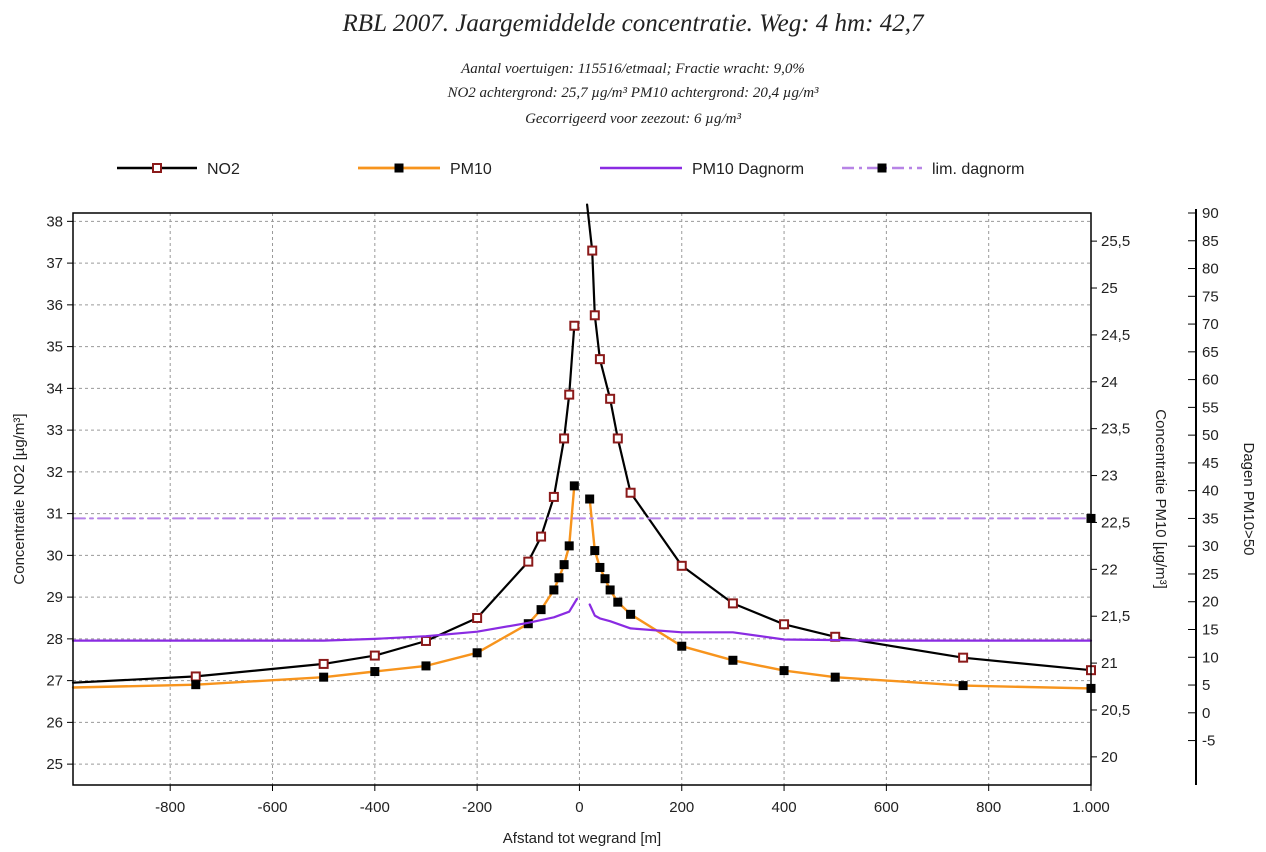  I want to click on y-right1-tick-label: 25, so click(1109, 288).